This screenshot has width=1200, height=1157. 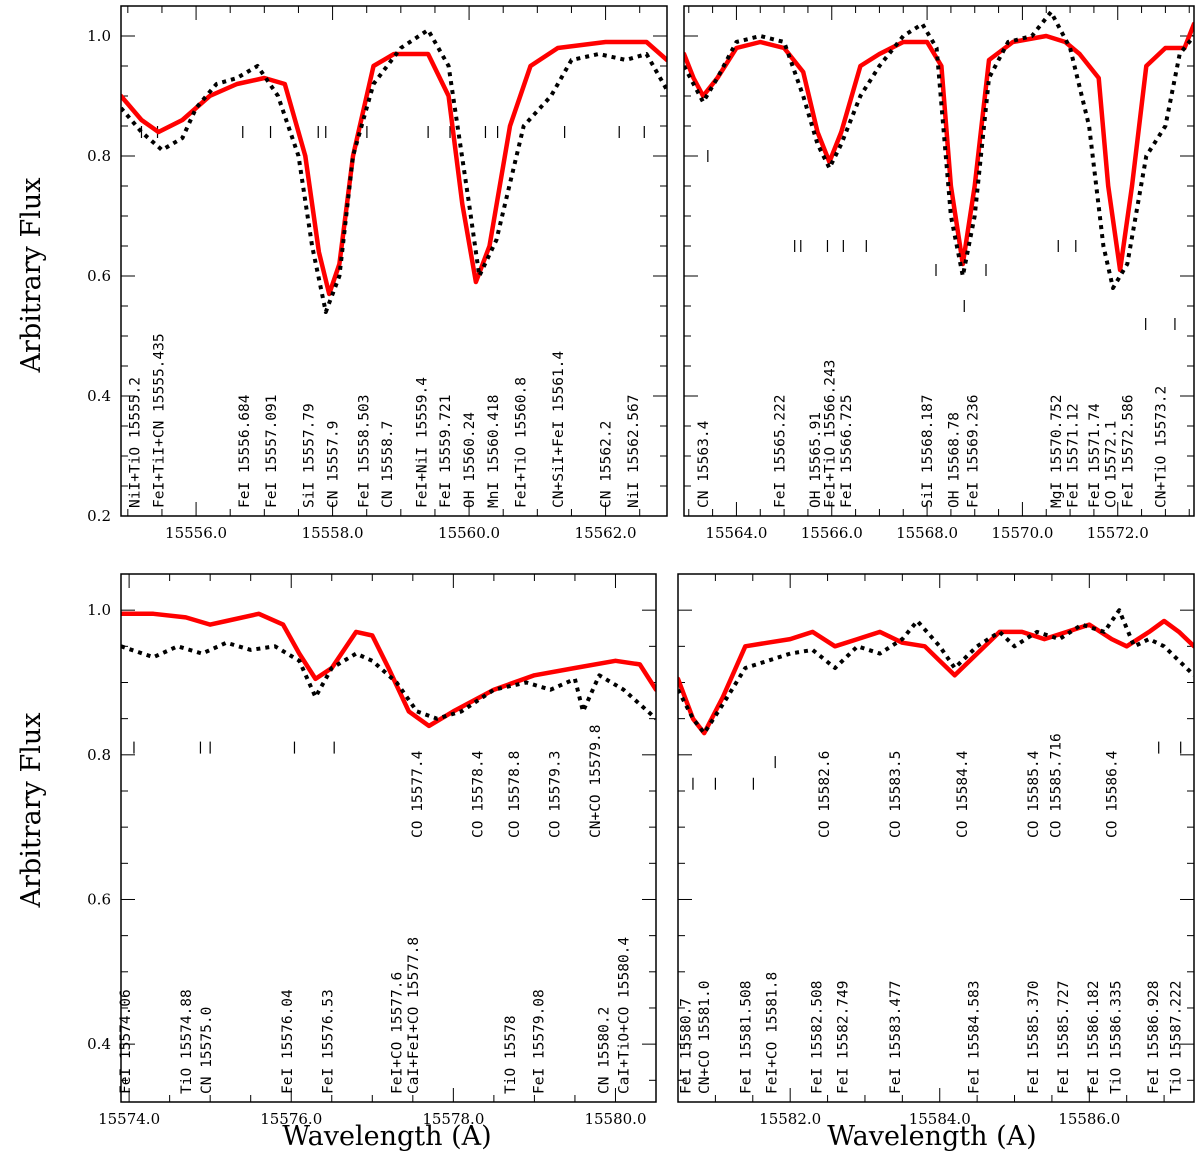 I want to click on line-annotation: FeI 15556.684, so click(x=245, y=451).